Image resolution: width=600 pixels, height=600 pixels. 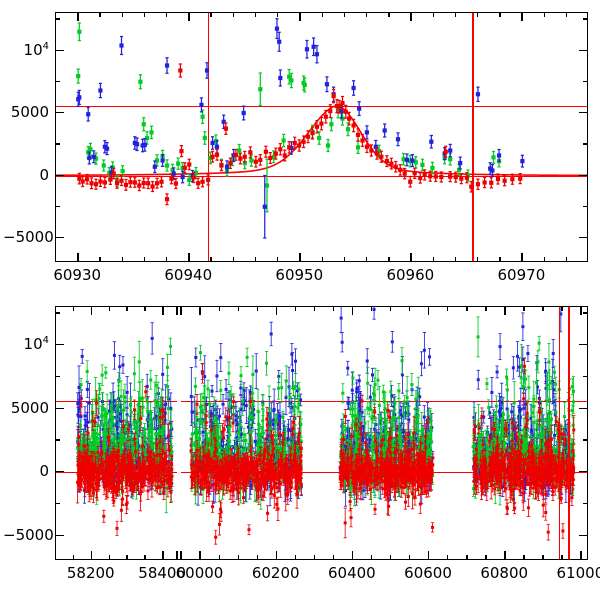 I want to click on x-tick-label: 60600, so click(x=428, y=573).